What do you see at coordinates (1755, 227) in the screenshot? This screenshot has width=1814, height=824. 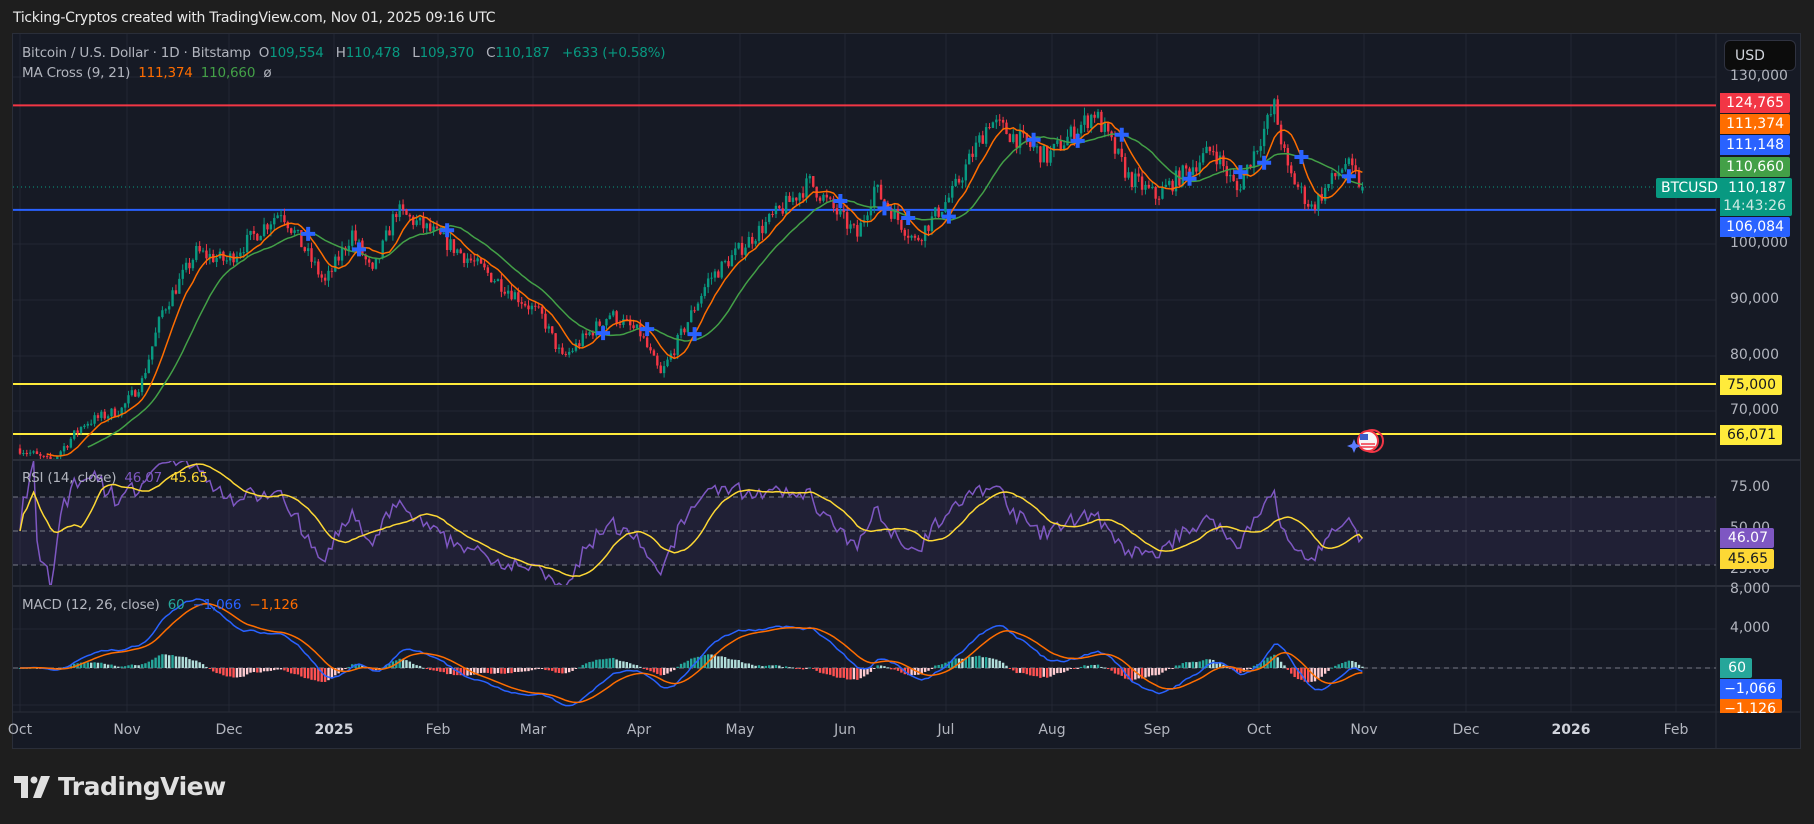 I see `support-blue-price-tag: 106,084` at bounding box center [1755, 227].